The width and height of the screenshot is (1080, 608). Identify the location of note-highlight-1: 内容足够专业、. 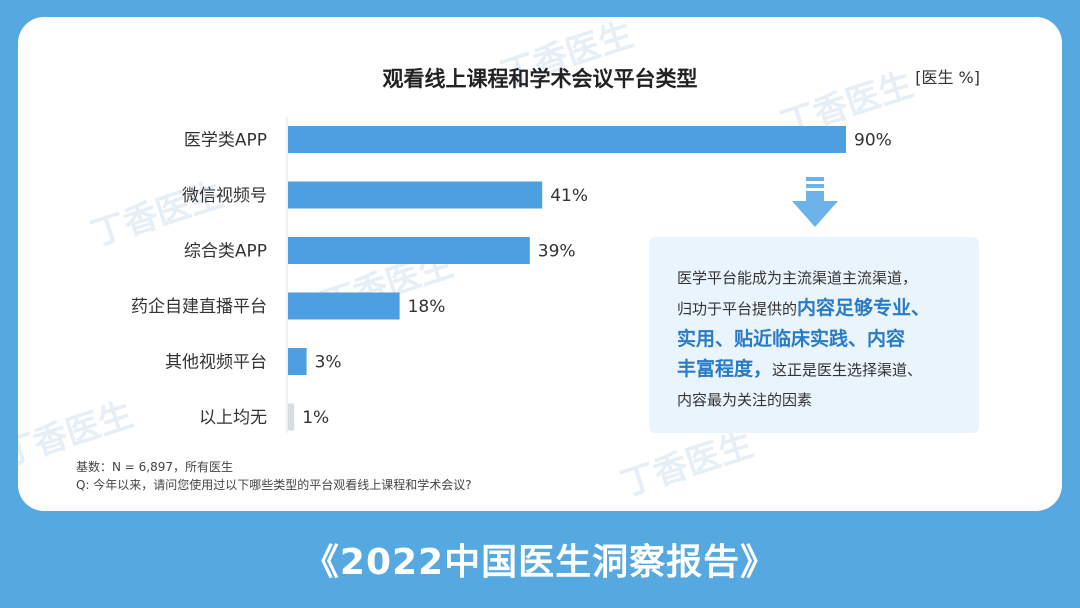
(864, 308).